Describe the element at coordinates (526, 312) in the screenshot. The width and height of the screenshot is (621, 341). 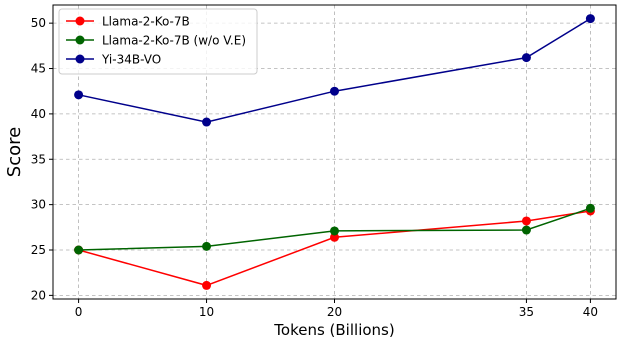
I see `x-tick-label: 35` at that location.